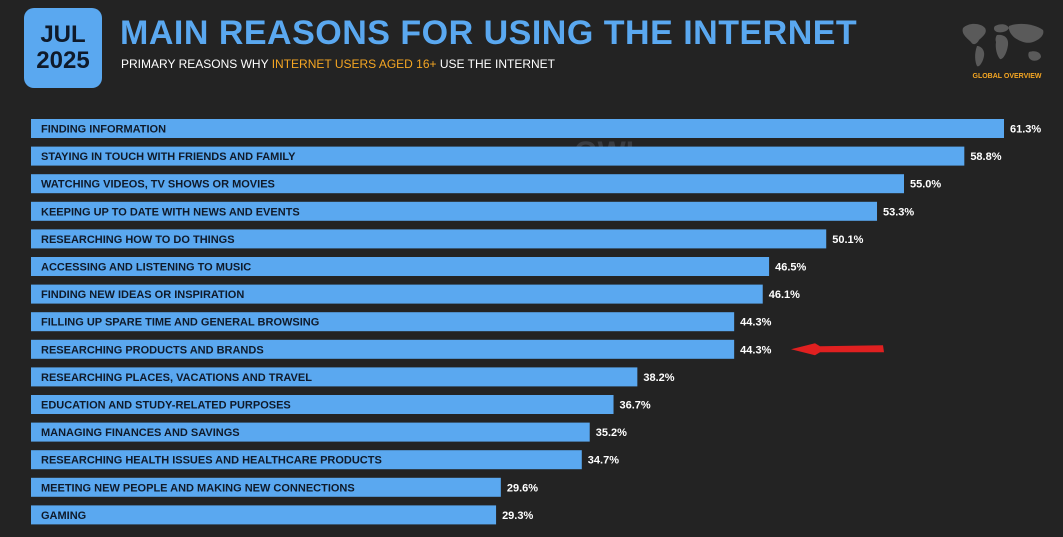 This screenshot has height=537, width=1063. I want to click on bar-category-label: MANAGING FINANCES AND SAVINGS, so click(140, 433).